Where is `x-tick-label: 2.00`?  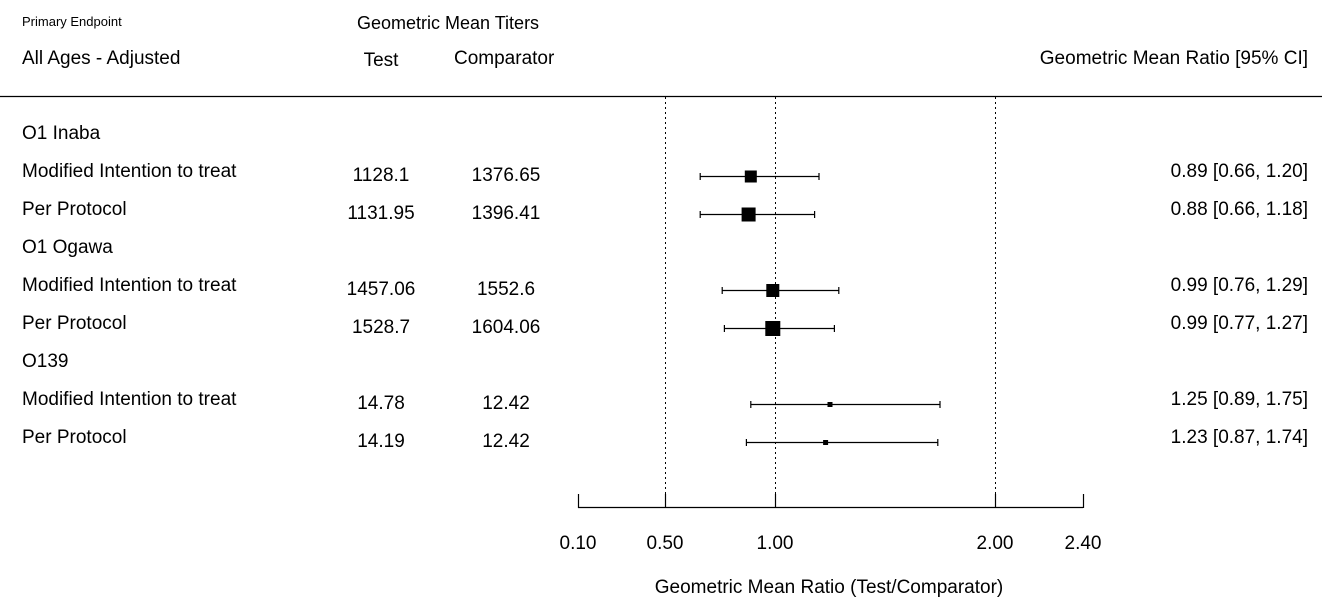 x-tick-label: 2.00 is located at coordinates (995, 543).